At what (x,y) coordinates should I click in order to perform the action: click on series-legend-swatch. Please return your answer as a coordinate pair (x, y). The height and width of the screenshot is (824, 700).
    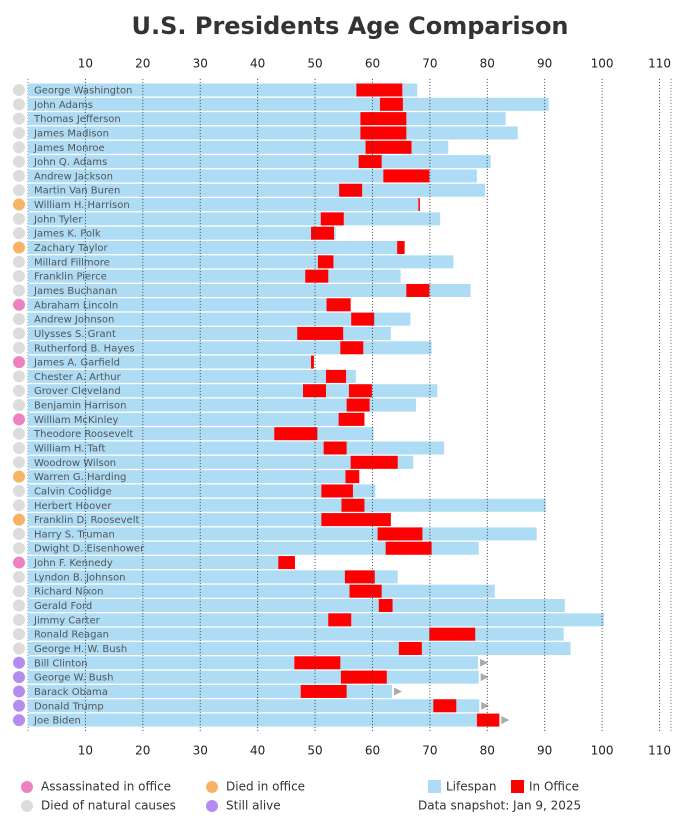
    Looking at the image, I should click on (434, 786).